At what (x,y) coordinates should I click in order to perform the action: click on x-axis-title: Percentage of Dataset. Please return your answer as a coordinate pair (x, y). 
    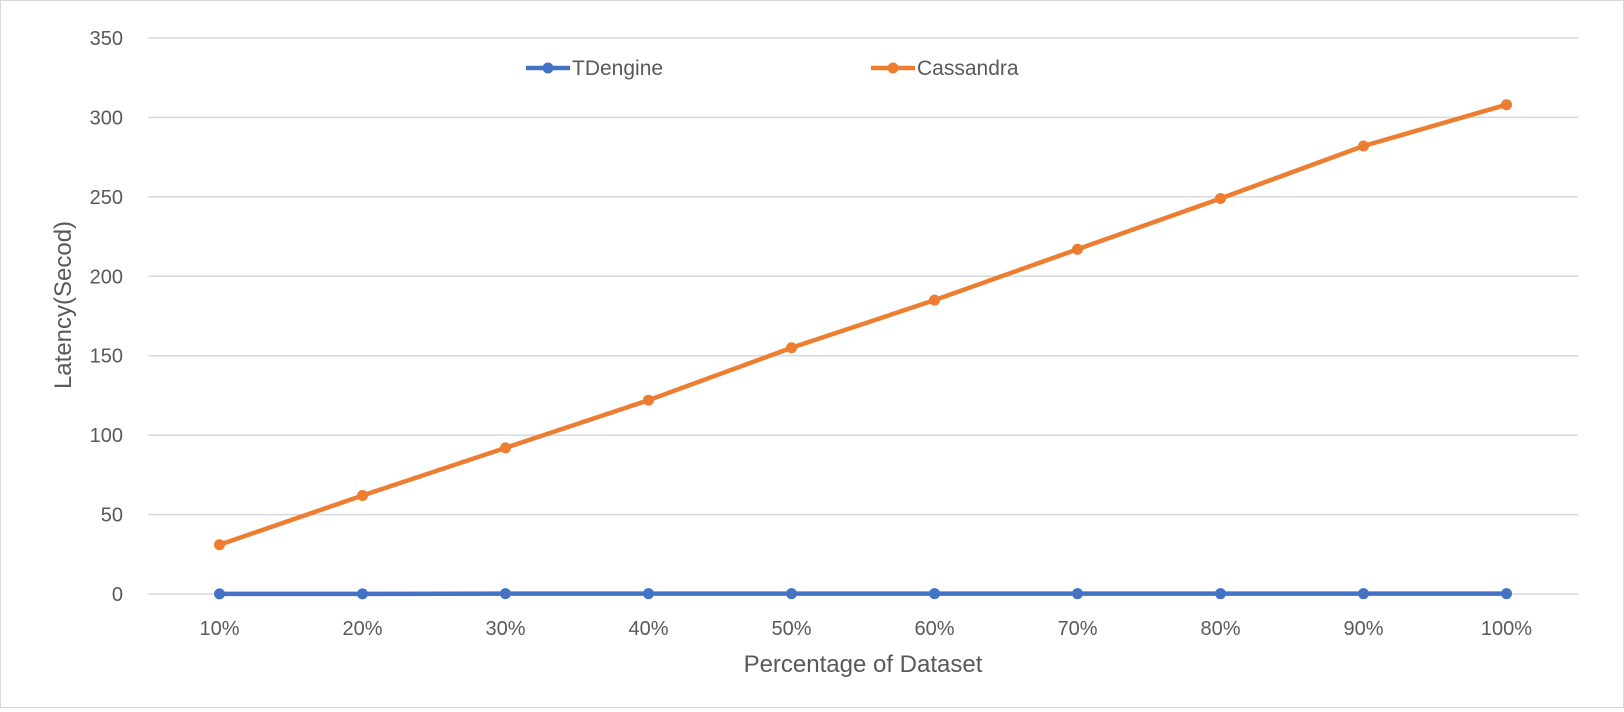
    Looking at the image, I should click on (863, 664).